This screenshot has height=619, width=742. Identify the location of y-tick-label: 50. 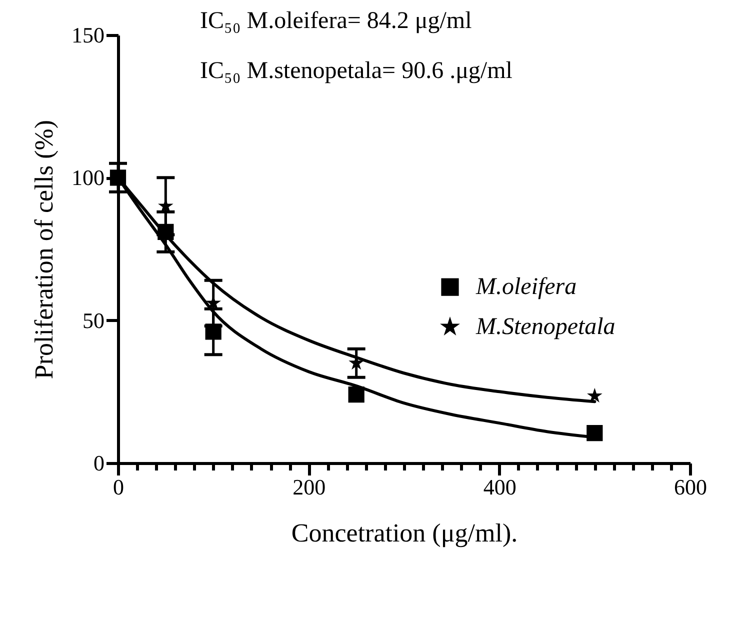
(93, 320).